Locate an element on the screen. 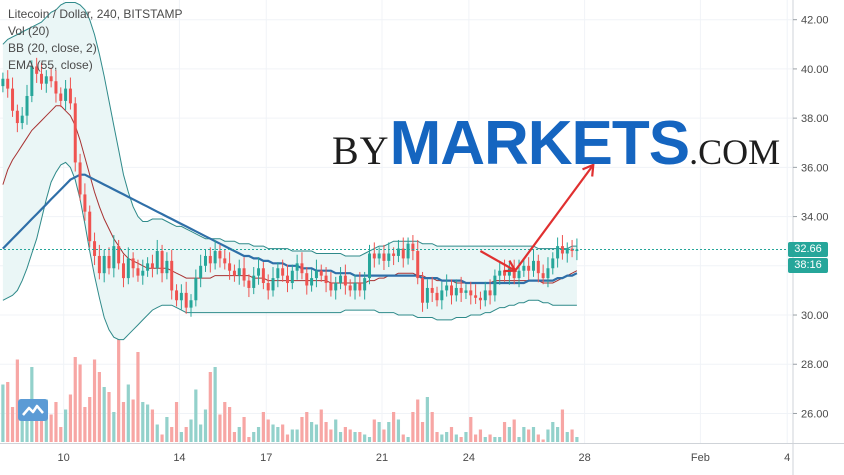 This screenshot has height=475, width=844. legend-symbol: Litecoin / Dollar, 240, BITSTAMP is located at coordinates (95, 14).